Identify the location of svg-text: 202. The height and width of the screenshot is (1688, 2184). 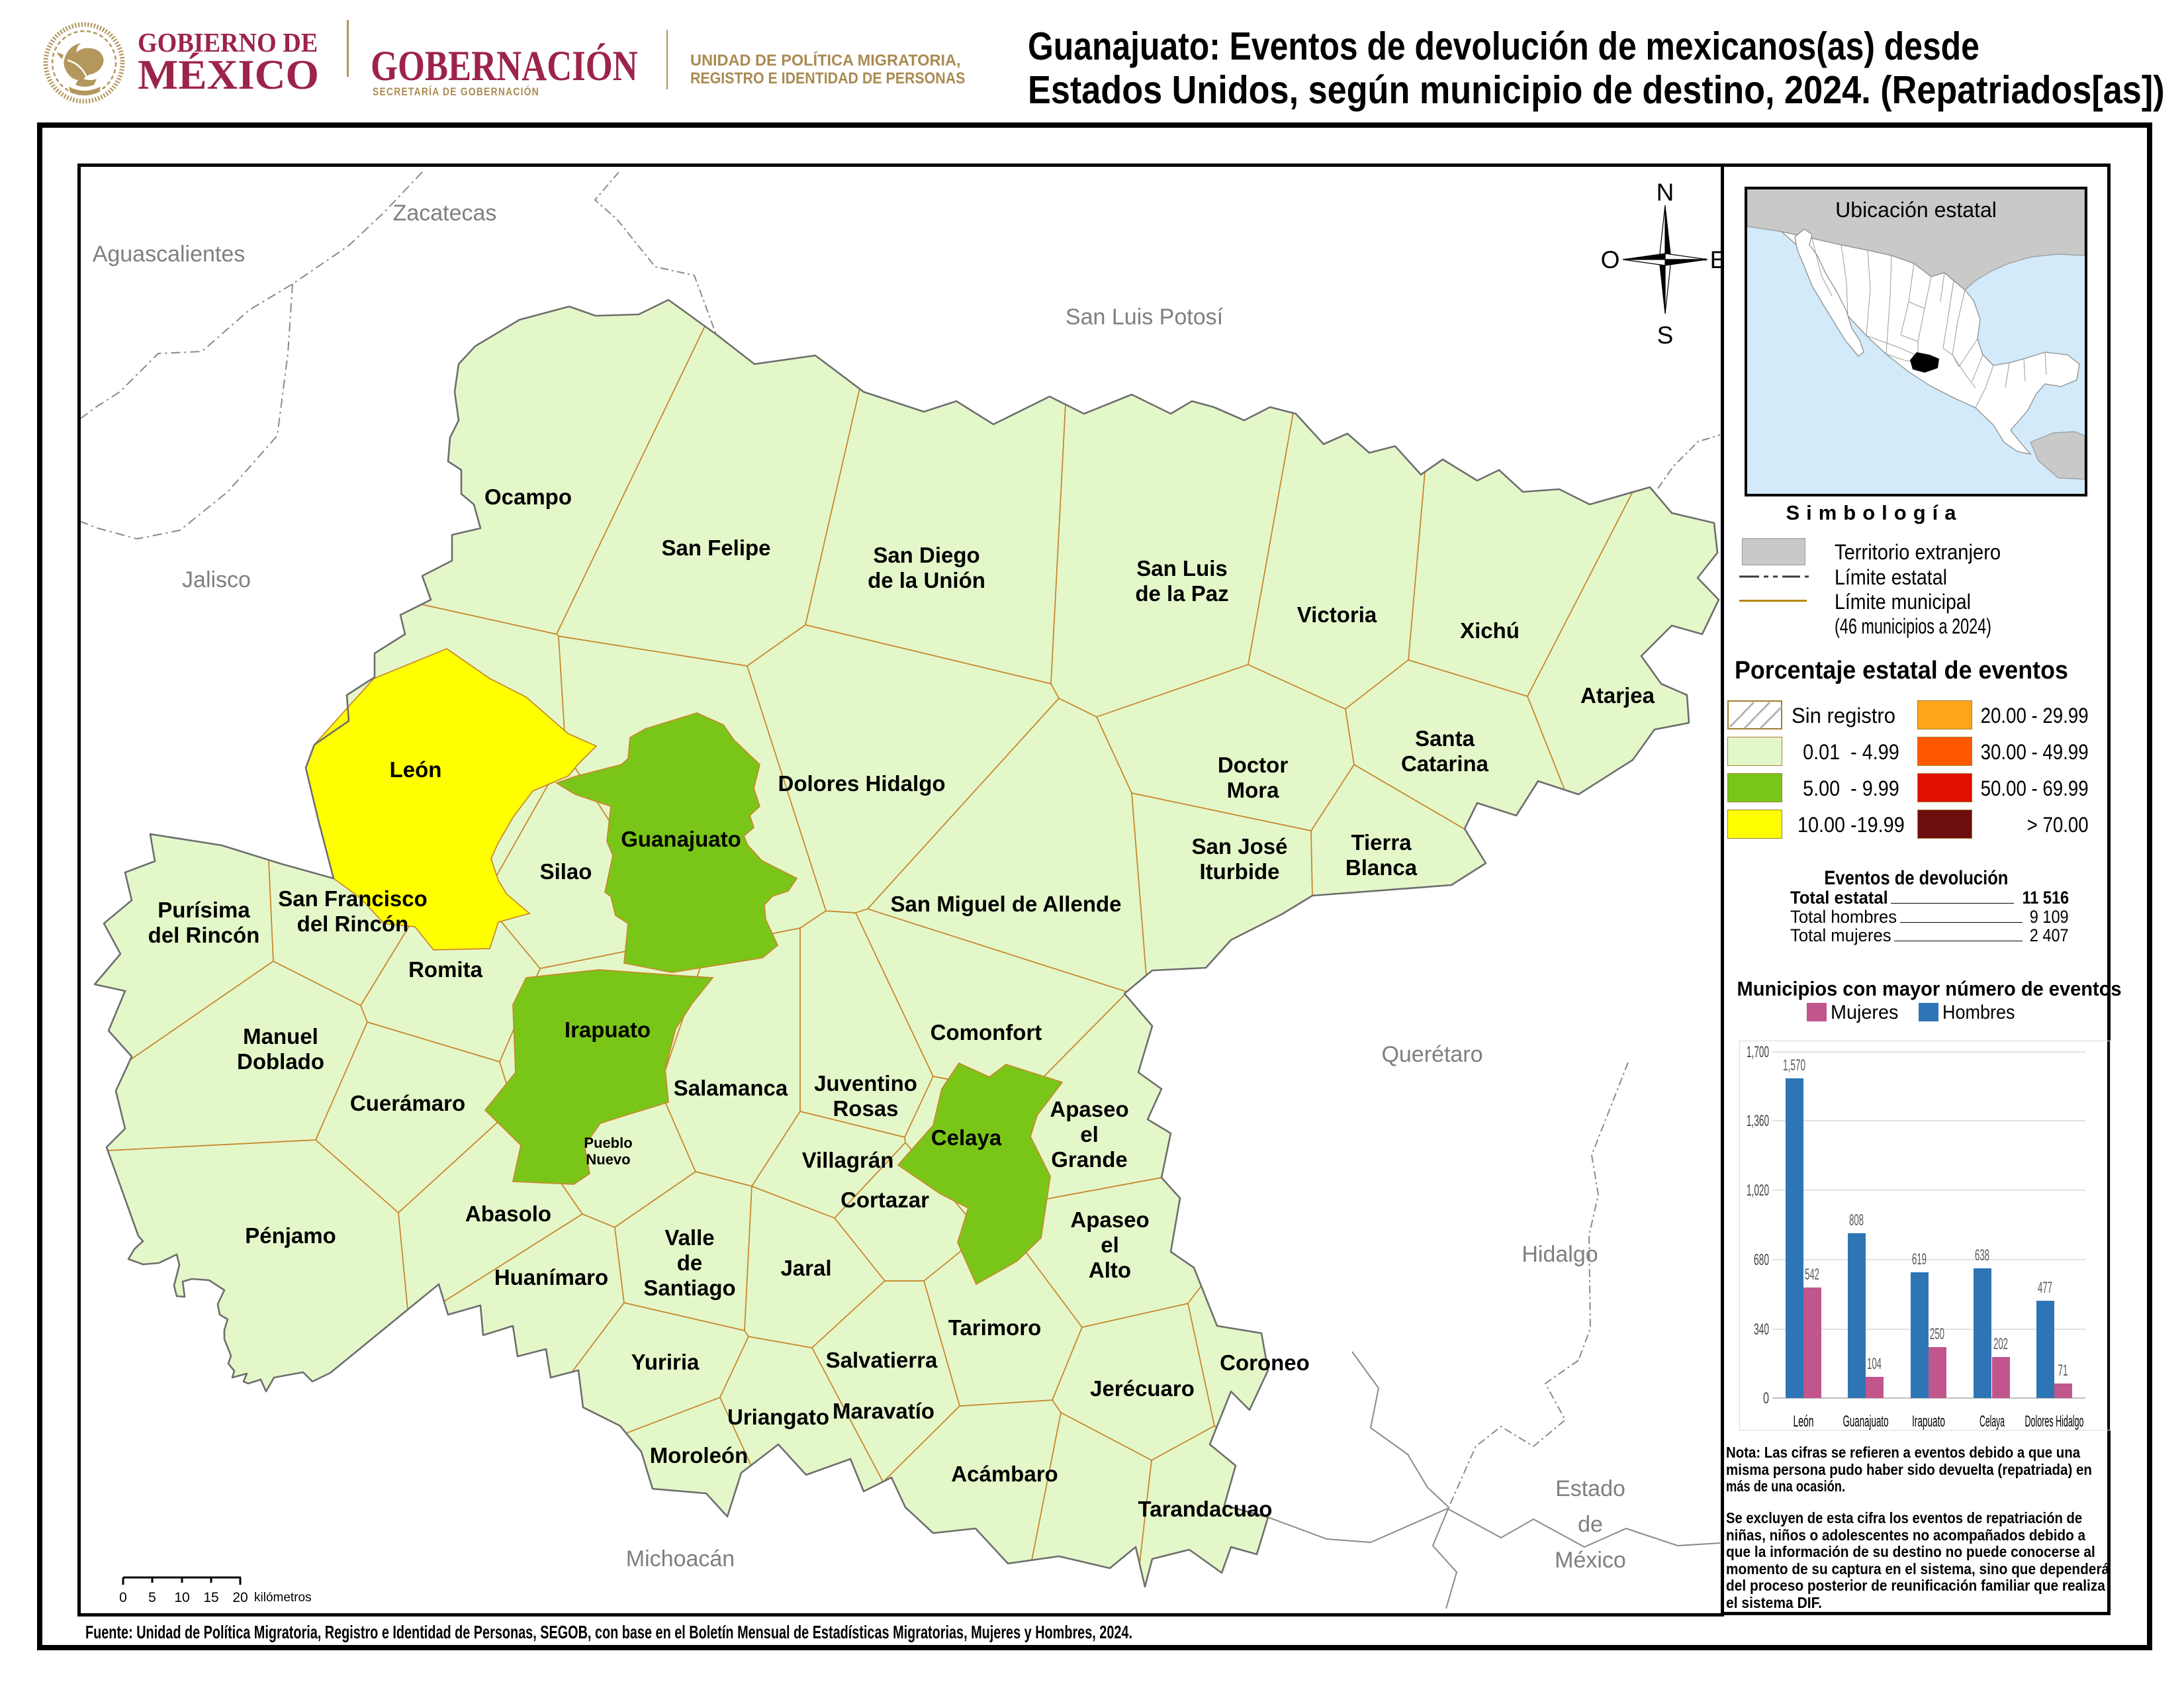
(2000, 1344).